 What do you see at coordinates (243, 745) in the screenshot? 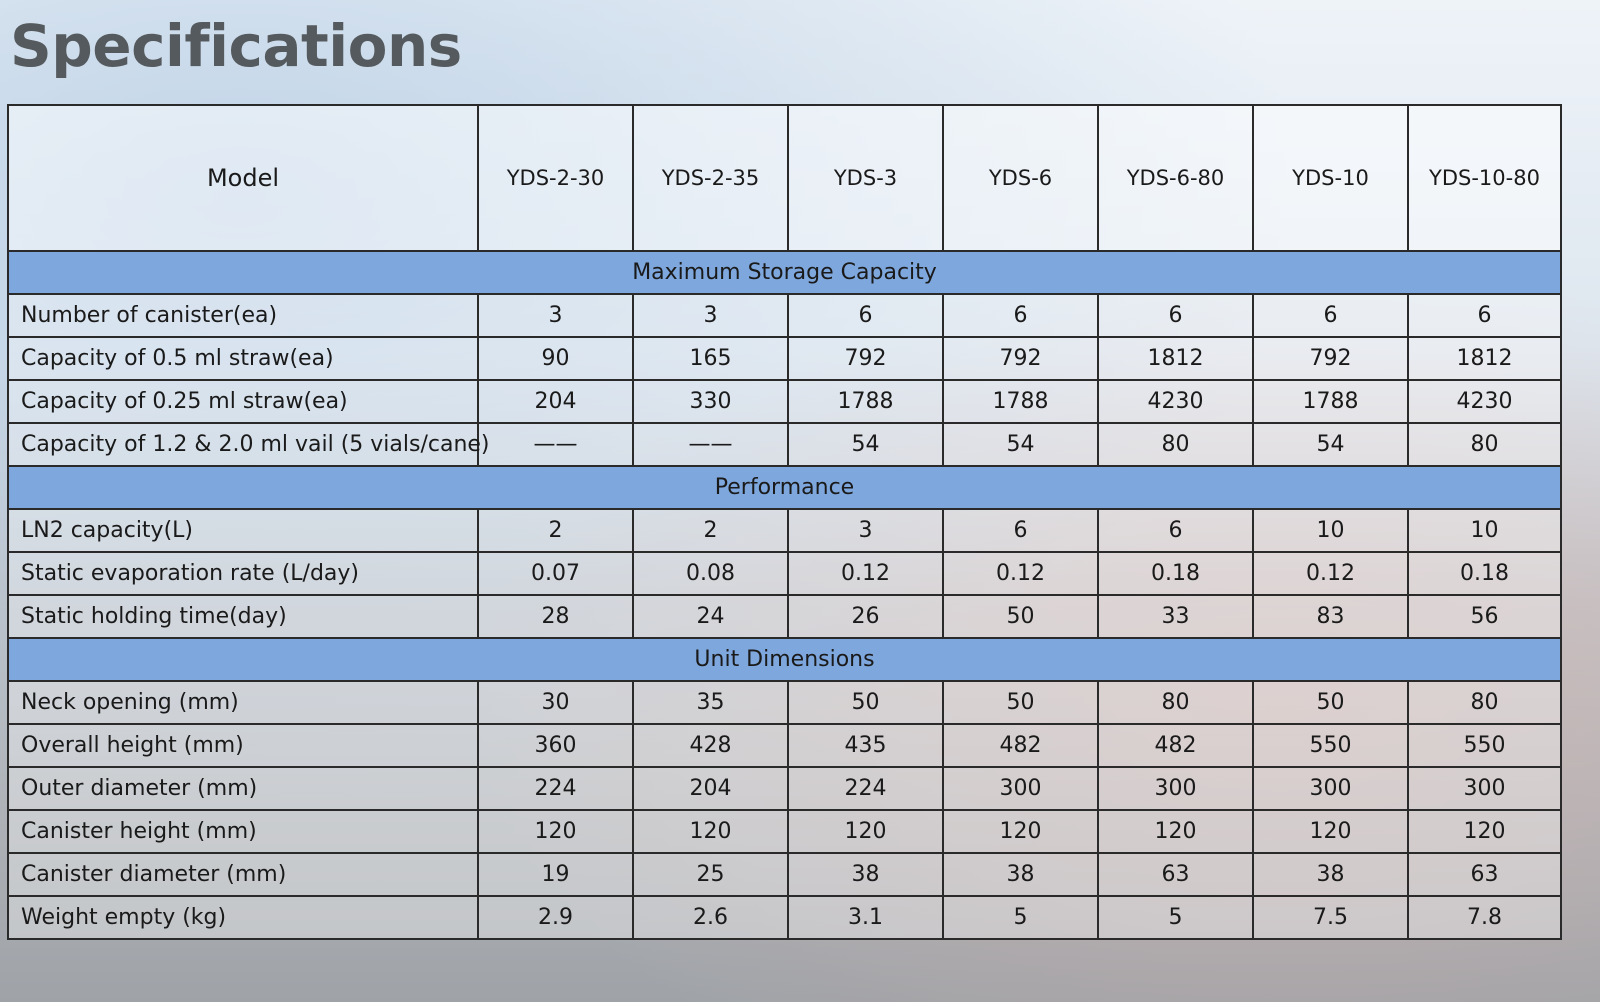
I see `row-label: Overall height (mm)` at bounding box center [243, 745].